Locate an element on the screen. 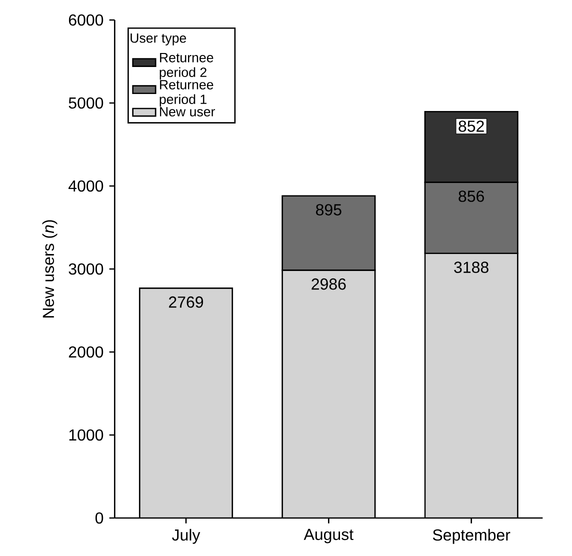  x-tick-label: September is located at coordinates (471, 536).